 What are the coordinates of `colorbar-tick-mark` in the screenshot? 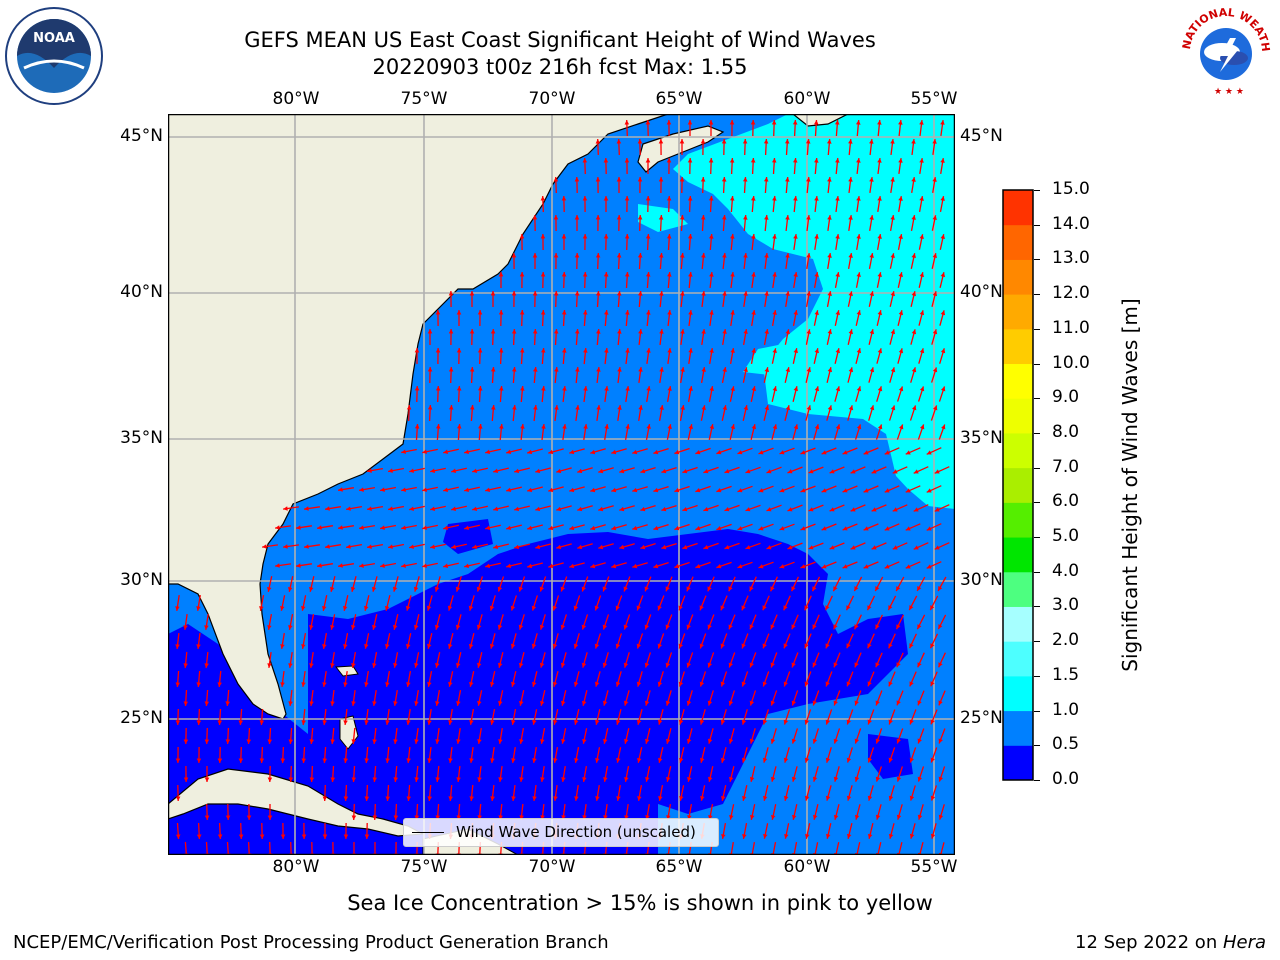 It's located at (1037, 746).